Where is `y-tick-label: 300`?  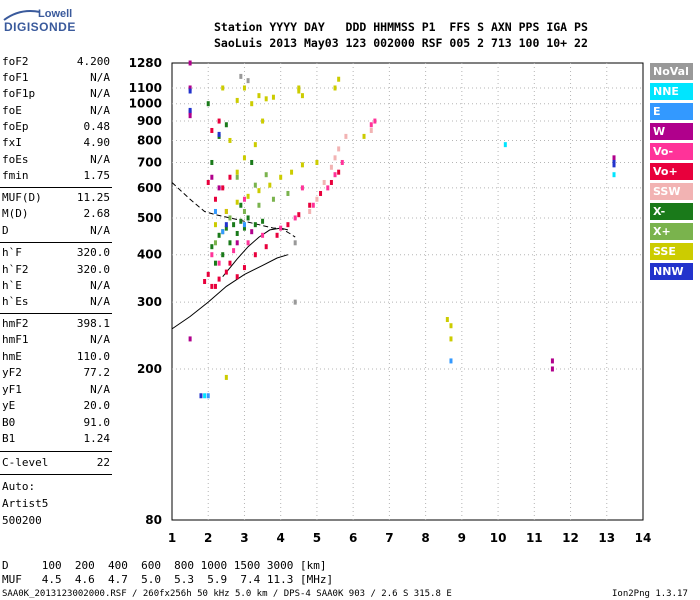
y-tick-label: 300 is located at coordinates (149, 302).